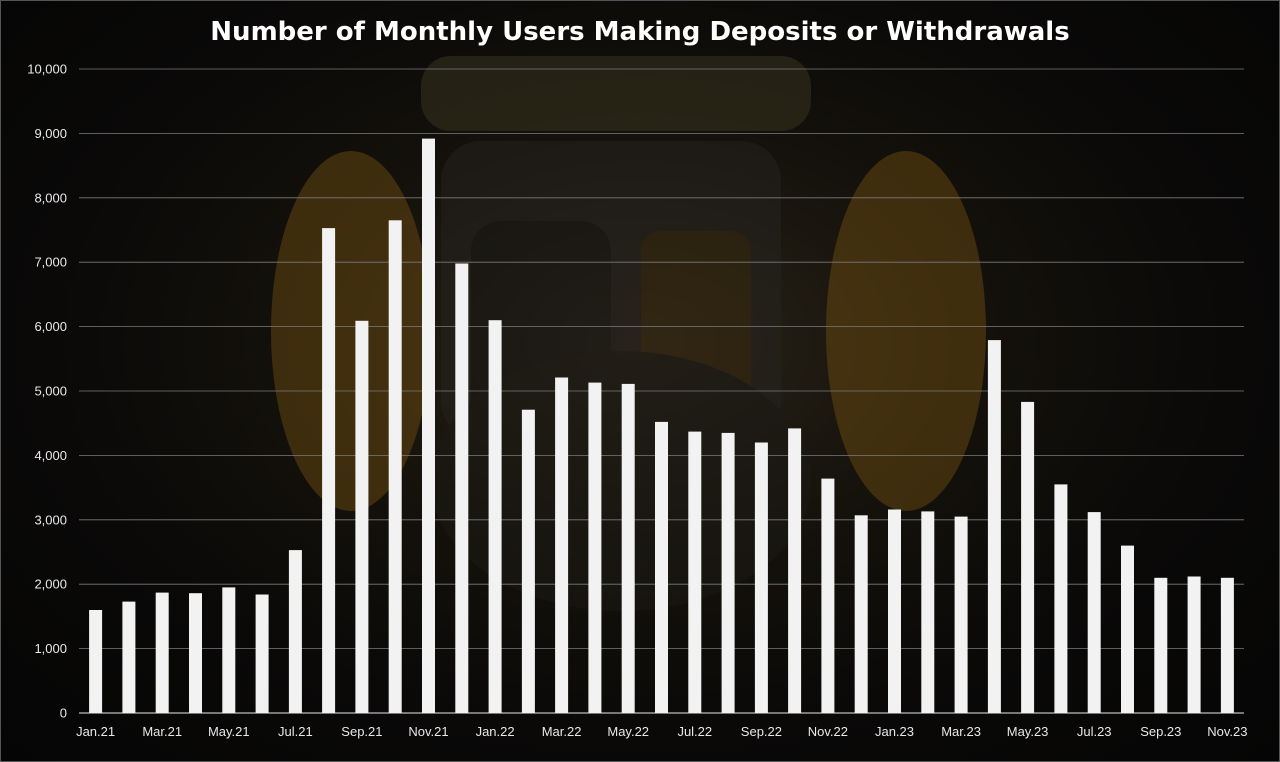 This screenshot has height=762, width=1280. I want to click on y-tick-label: 0, so click(63, 713).